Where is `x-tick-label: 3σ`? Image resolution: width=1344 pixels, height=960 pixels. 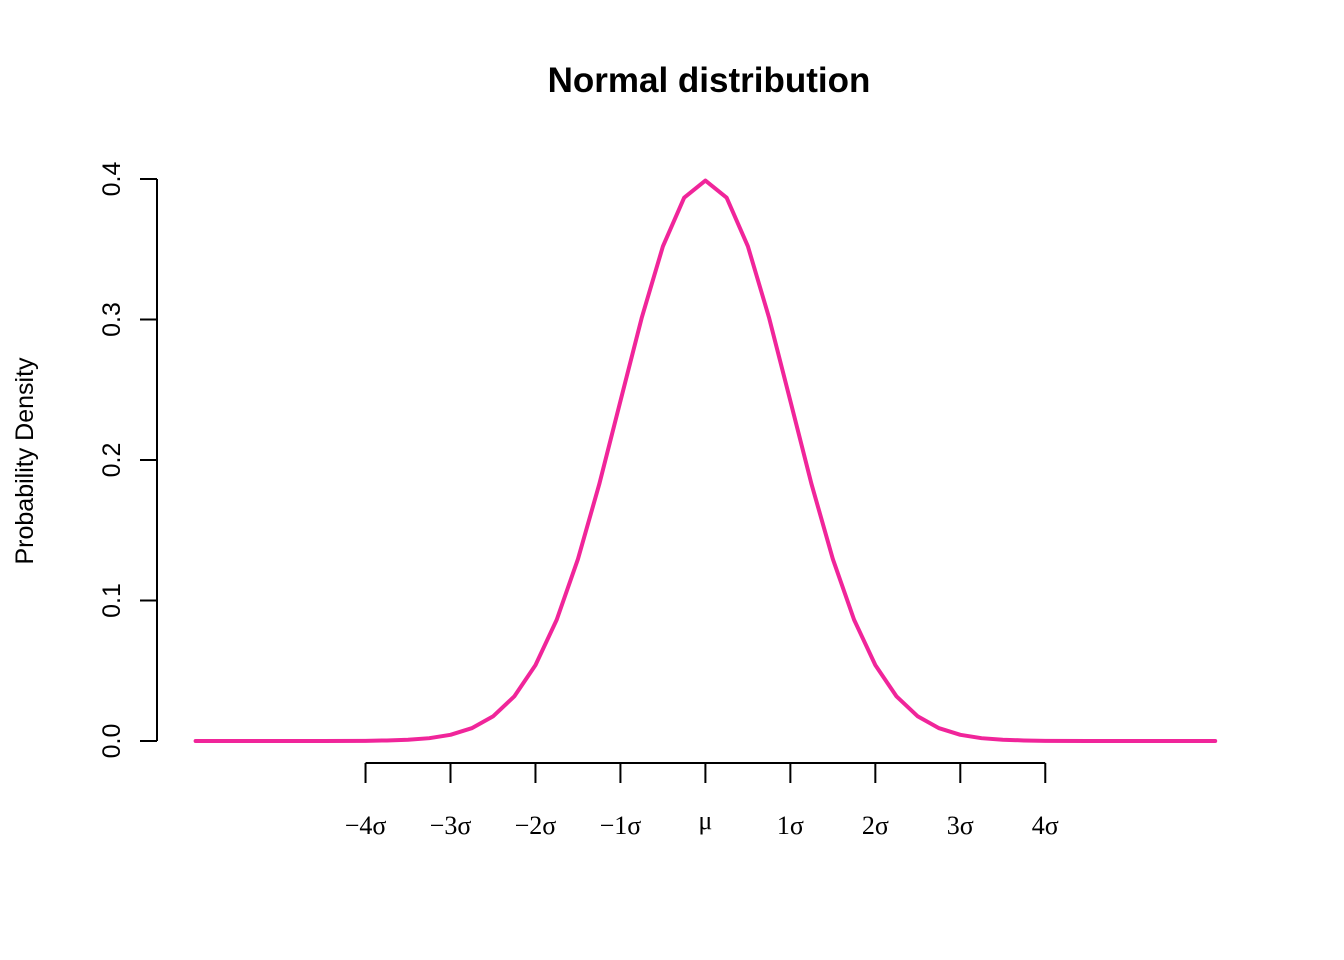 x-tick-label: 3σ is located at coordinates (960, 825).